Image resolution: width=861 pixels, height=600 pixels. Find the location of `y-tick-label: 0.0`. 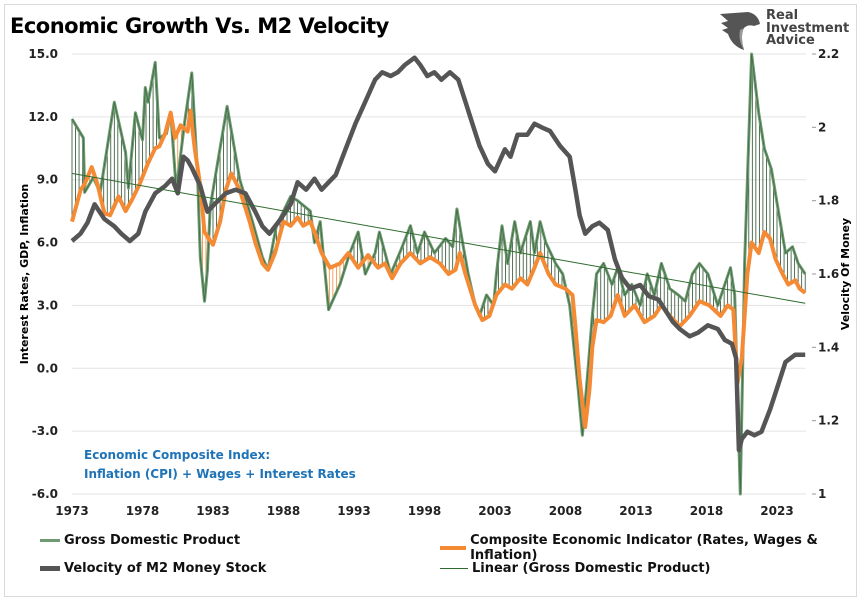

y-tick-label: 0.0 is located at coordinates (47, 368).